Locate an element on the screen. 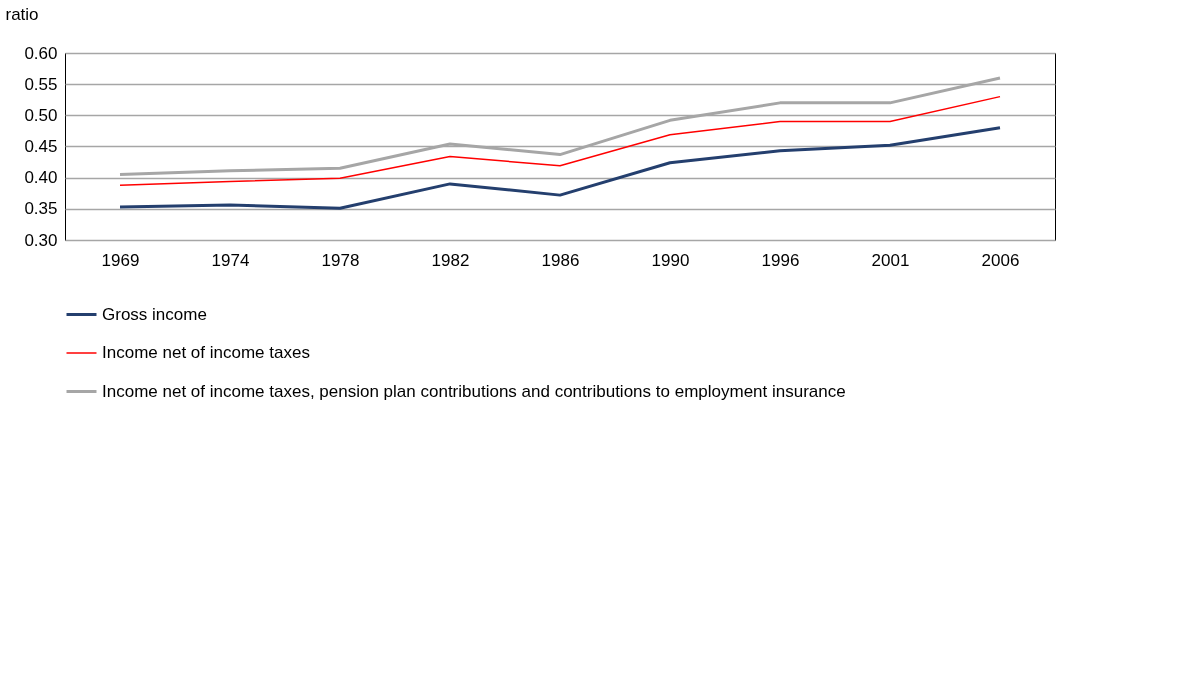  y-tick-label: 0.35 is located at coordinates (41, 209).